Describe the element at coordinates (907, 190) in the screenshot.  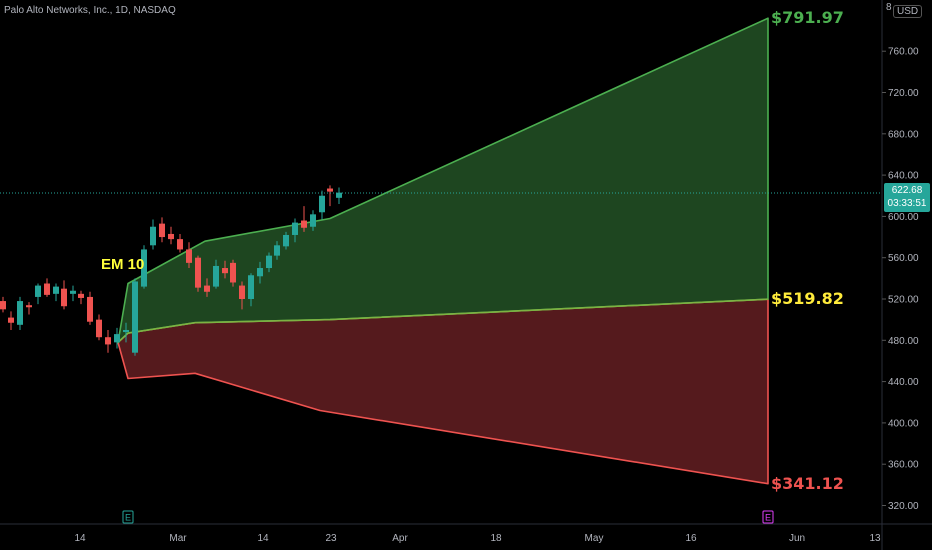
I see `last-price-value: 622.68` at that location.